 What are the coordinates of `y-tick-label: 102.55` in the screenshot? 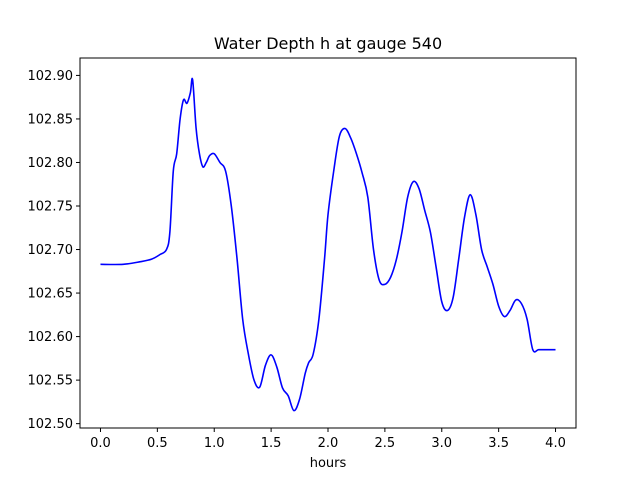 It's located at (51, 381).